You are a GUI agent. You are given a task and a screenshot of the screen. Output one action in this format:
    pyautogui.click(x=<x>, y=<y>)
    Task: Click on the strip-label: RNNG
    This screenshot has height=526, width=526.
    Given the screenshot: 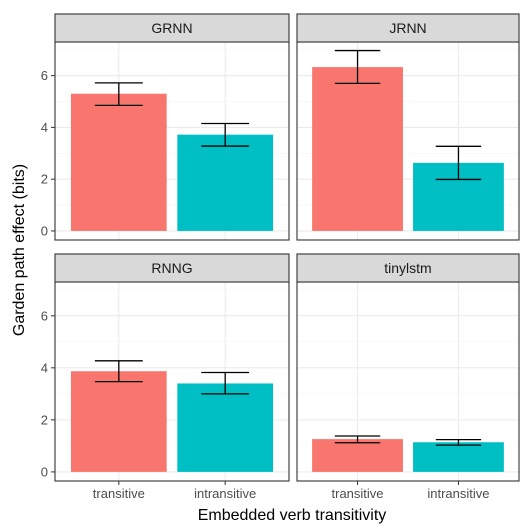 What is the action you would take?
    pyautogui.click(x=171, y=268)
    